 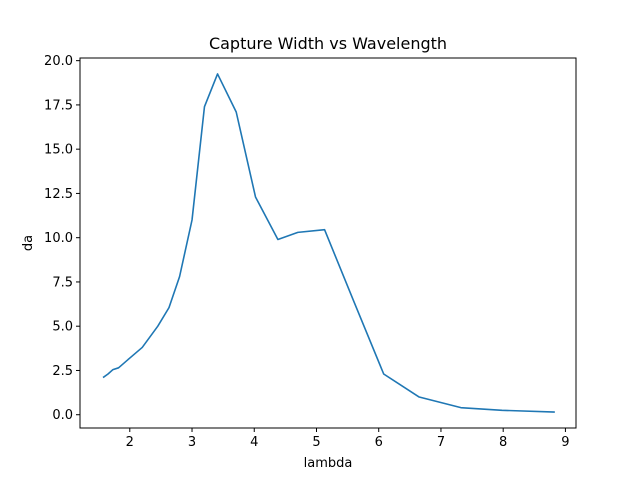 I want to click on x-tick-label: 7, so click(x=441, y=442).